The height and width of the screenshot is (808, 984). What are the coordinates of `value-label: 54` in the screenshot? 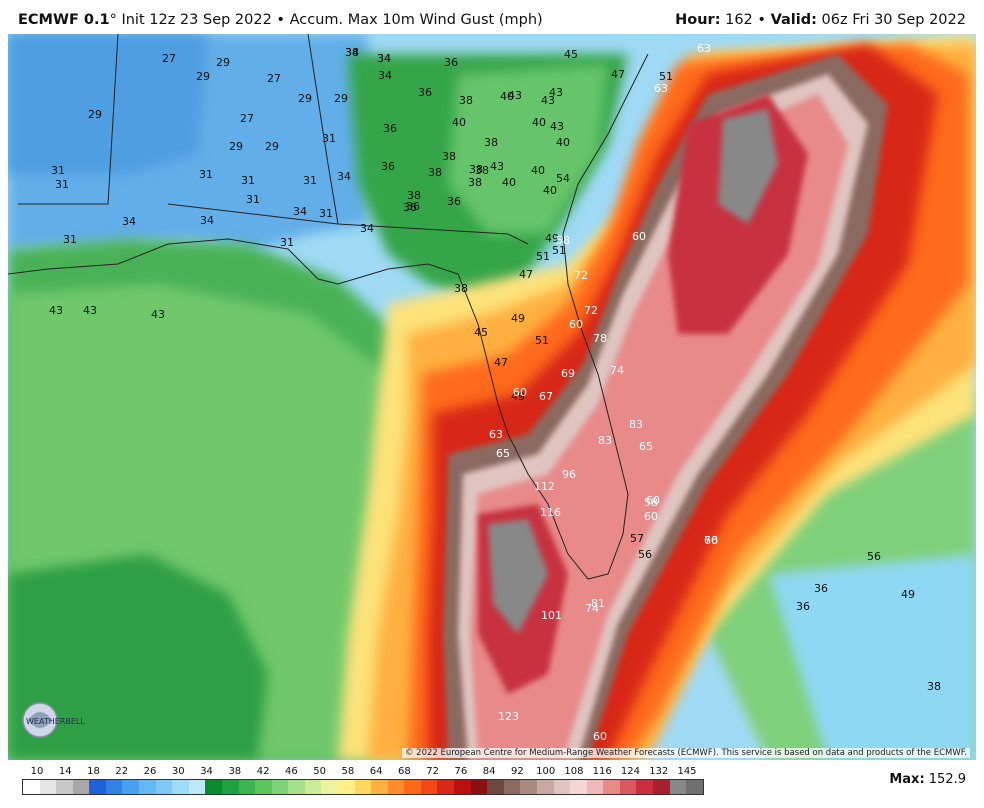 It's located at (563, 178).